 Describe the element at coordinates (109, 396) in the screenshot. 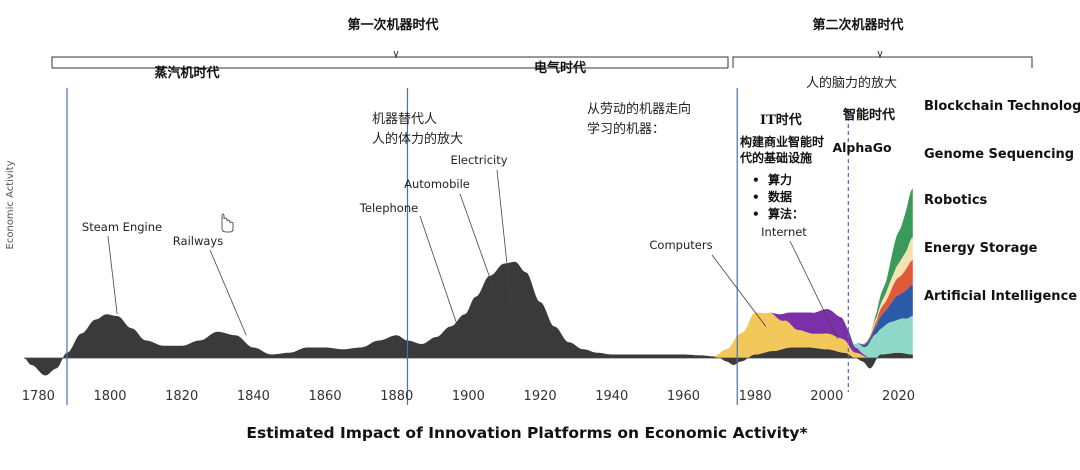

I see `x-tick-label: 1800` at that location.